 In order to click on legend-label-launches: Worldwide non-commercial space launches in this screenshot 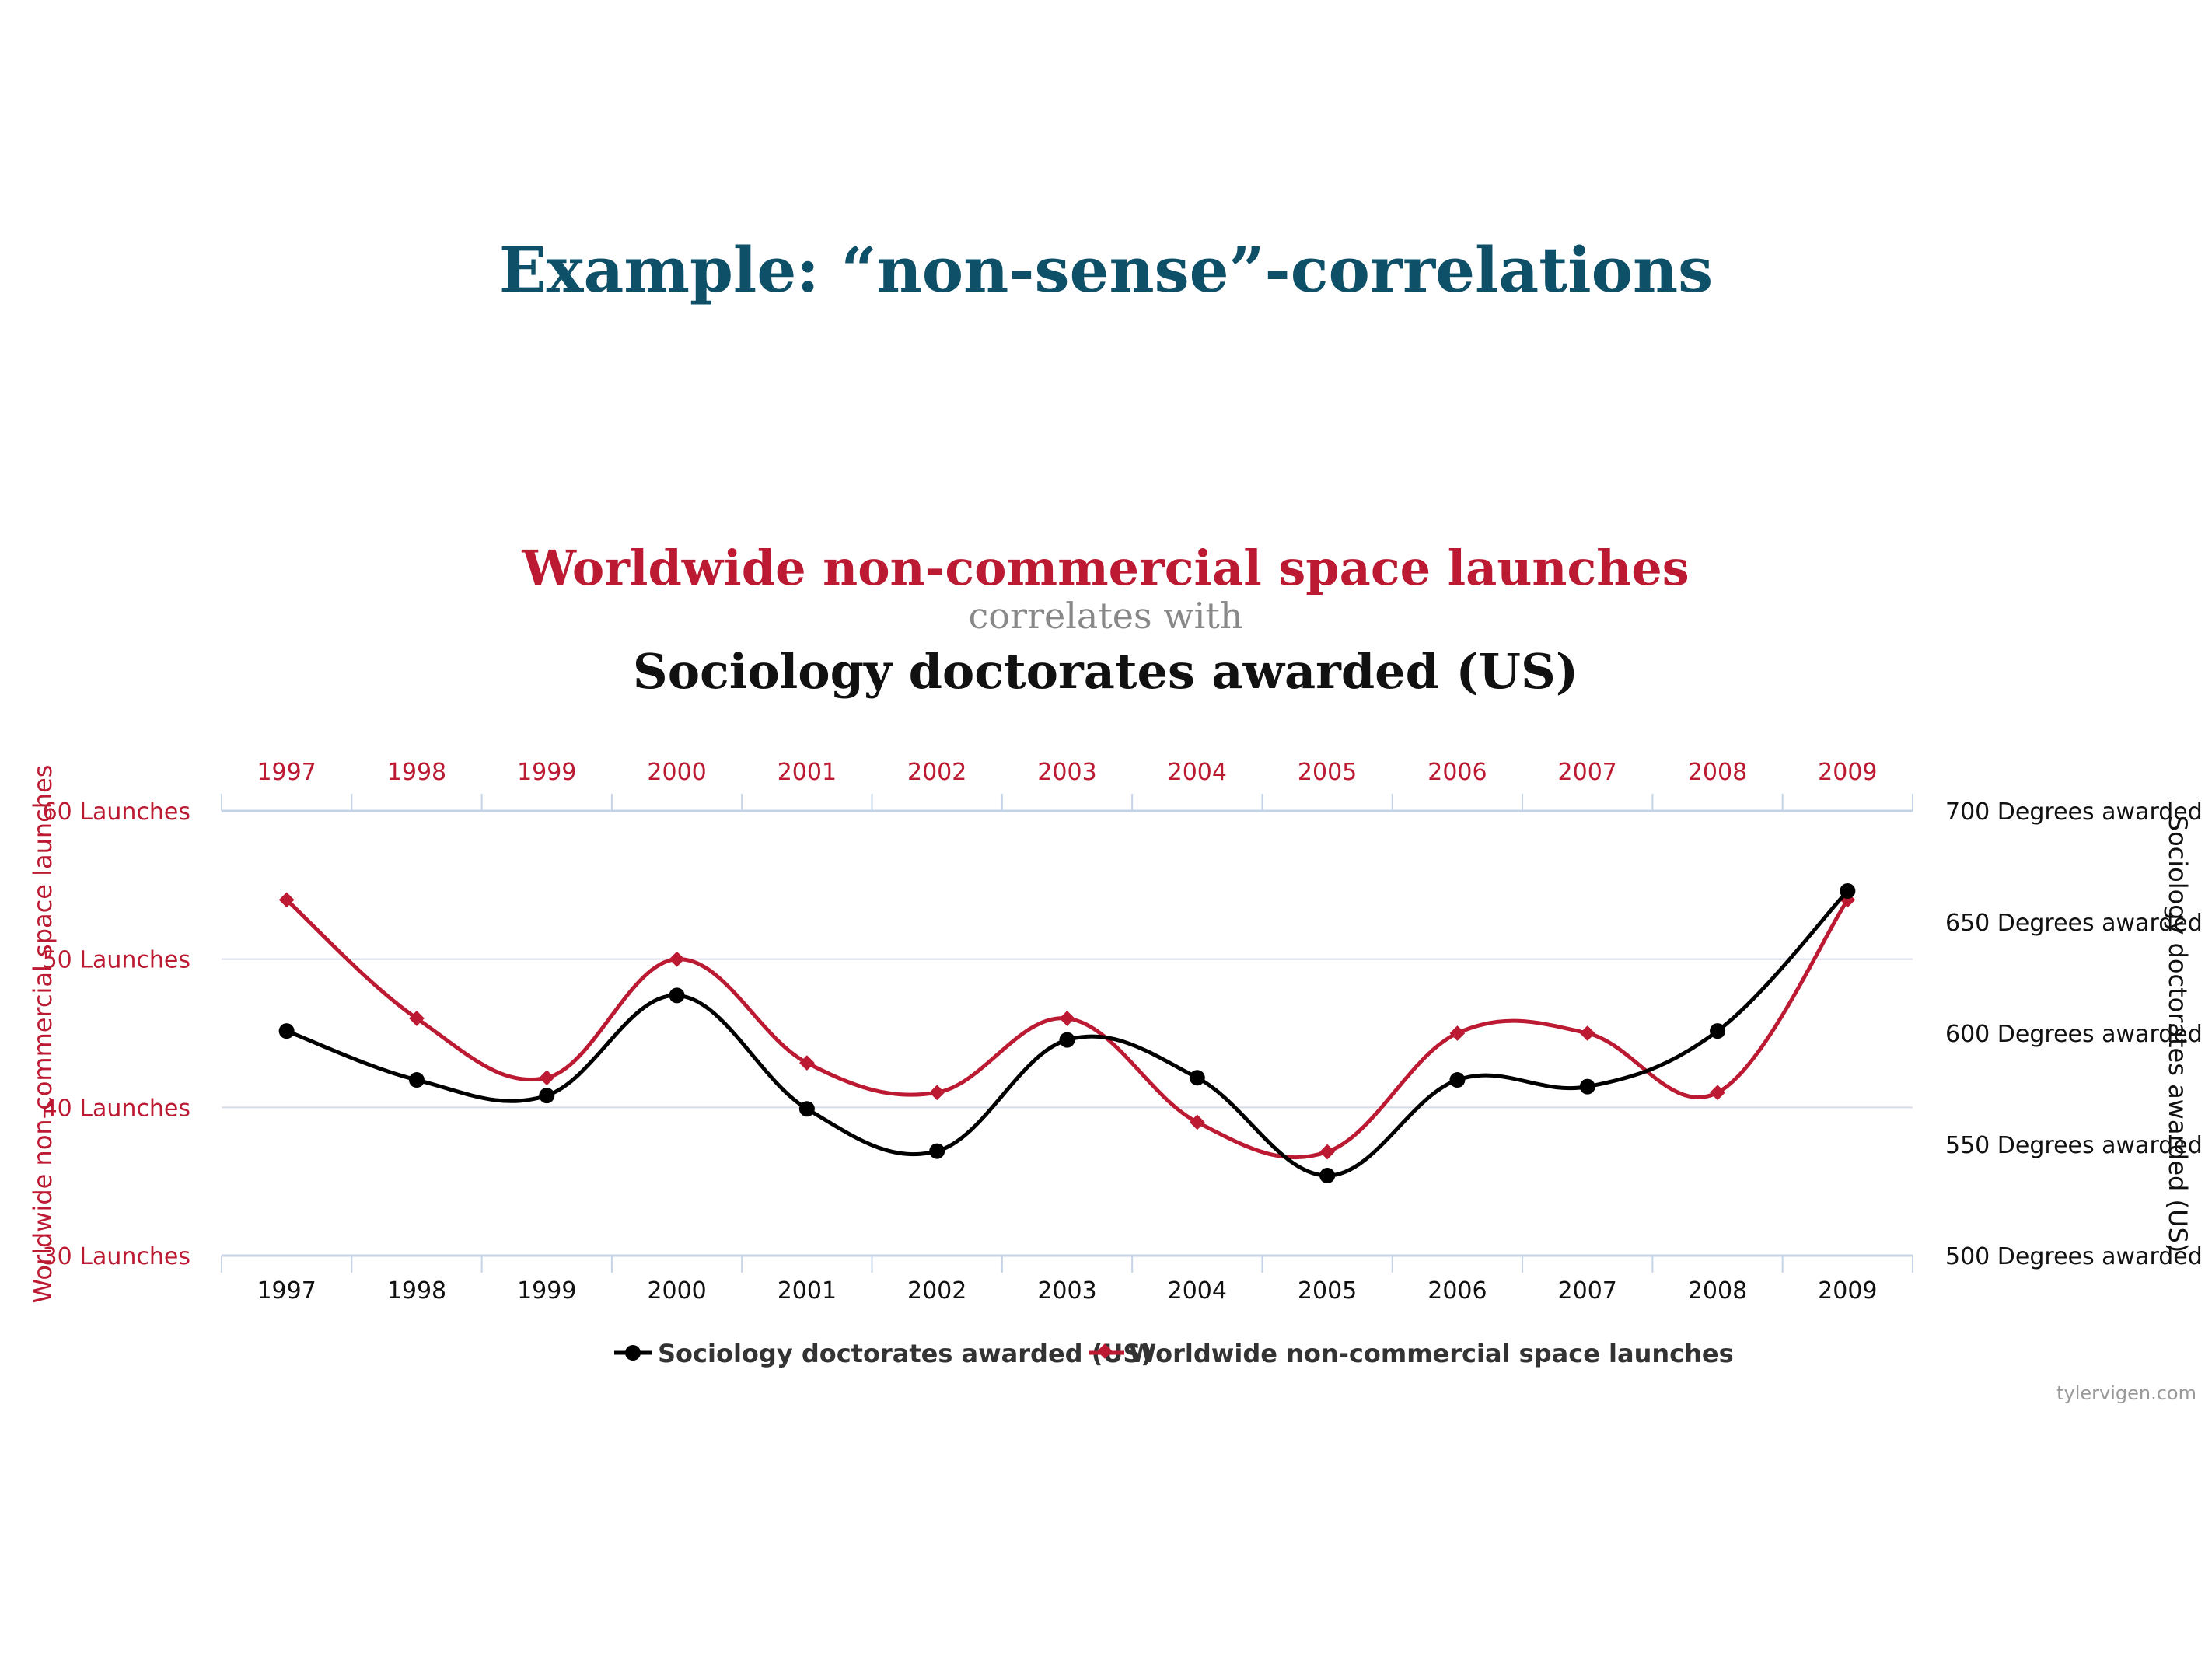, I will do `click(1431, 1353)`.